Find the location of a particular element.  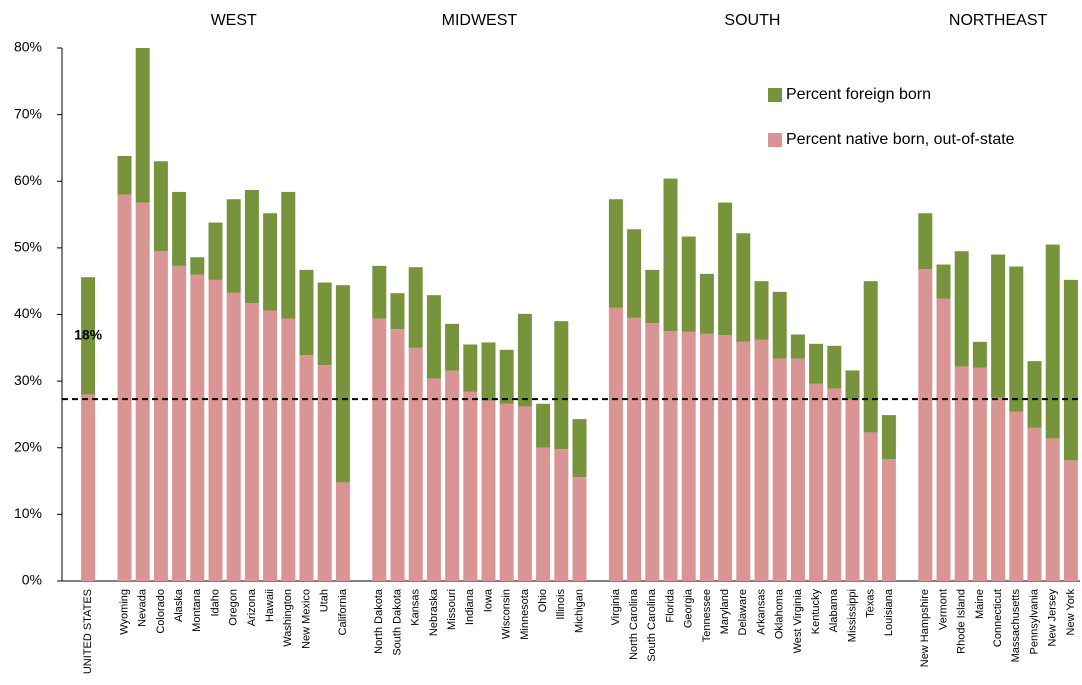

x-tick-label: Oklahoma is located at coordinates (780, 613).